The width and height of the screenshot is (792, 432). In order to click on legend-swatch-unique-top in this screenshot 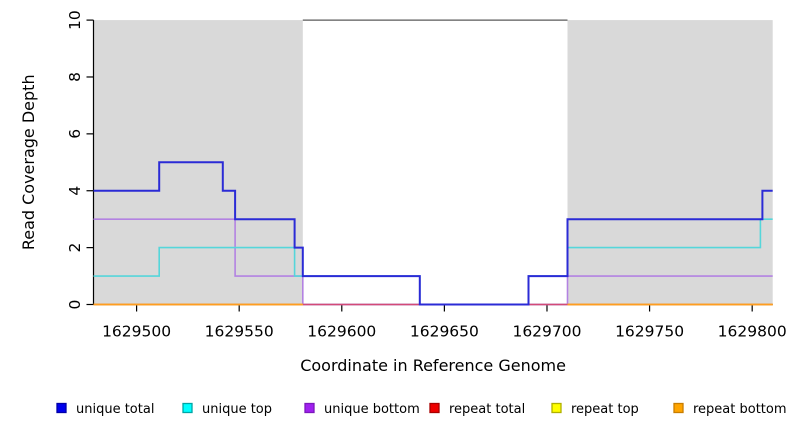, I will do `click(187, 408)`.